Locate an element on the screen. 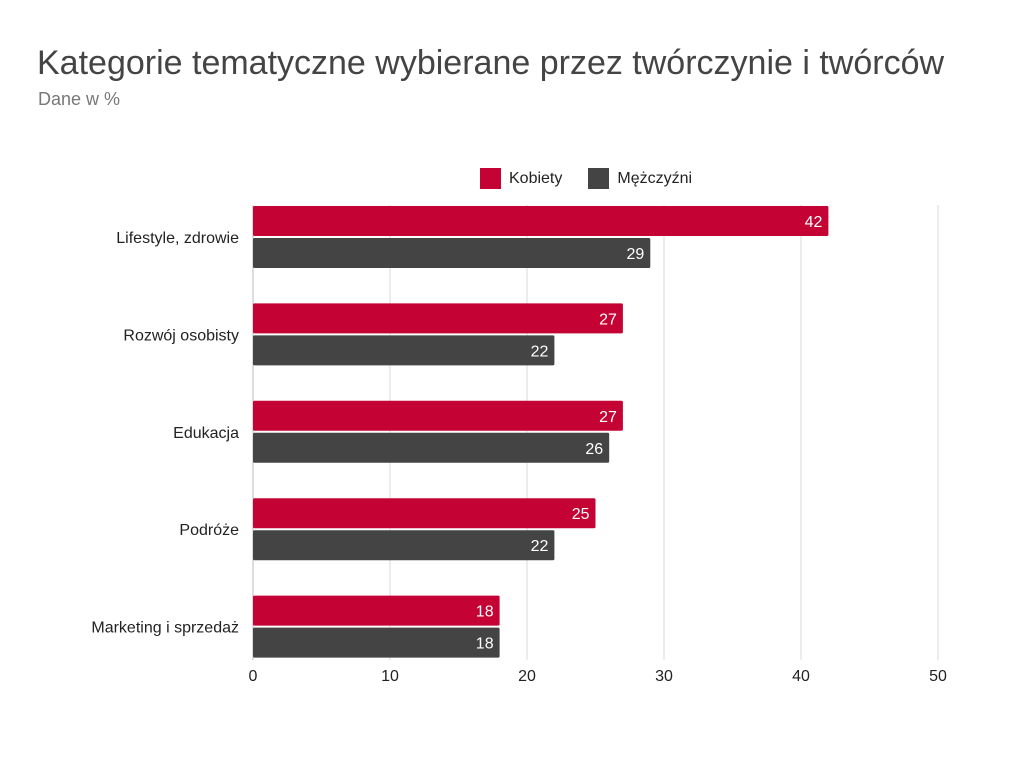 This screenshot has width=1024, height=768. x-tick-label: 20 is located at coordinates (527, 676).